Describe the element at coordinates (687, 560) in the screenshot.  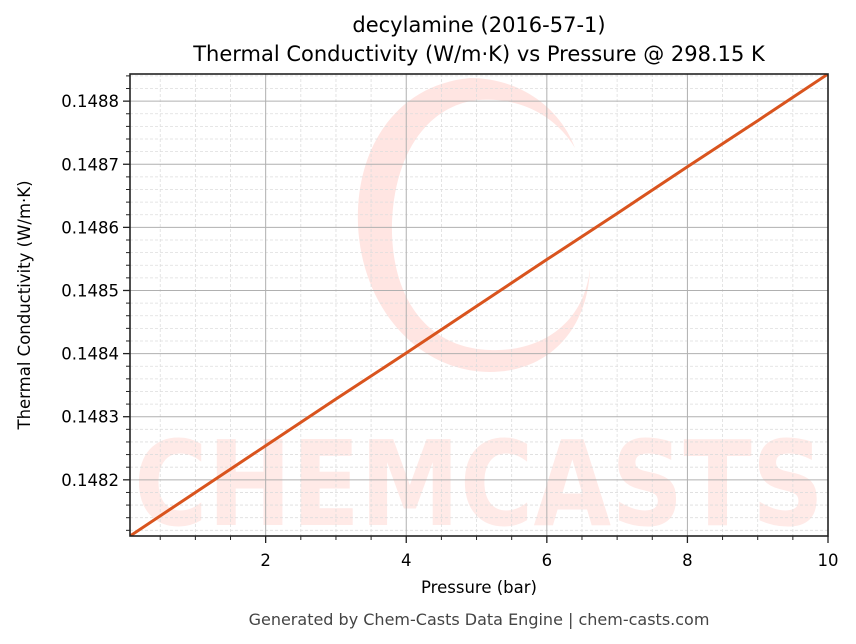
I see `x-tick-label: 8` at that location.